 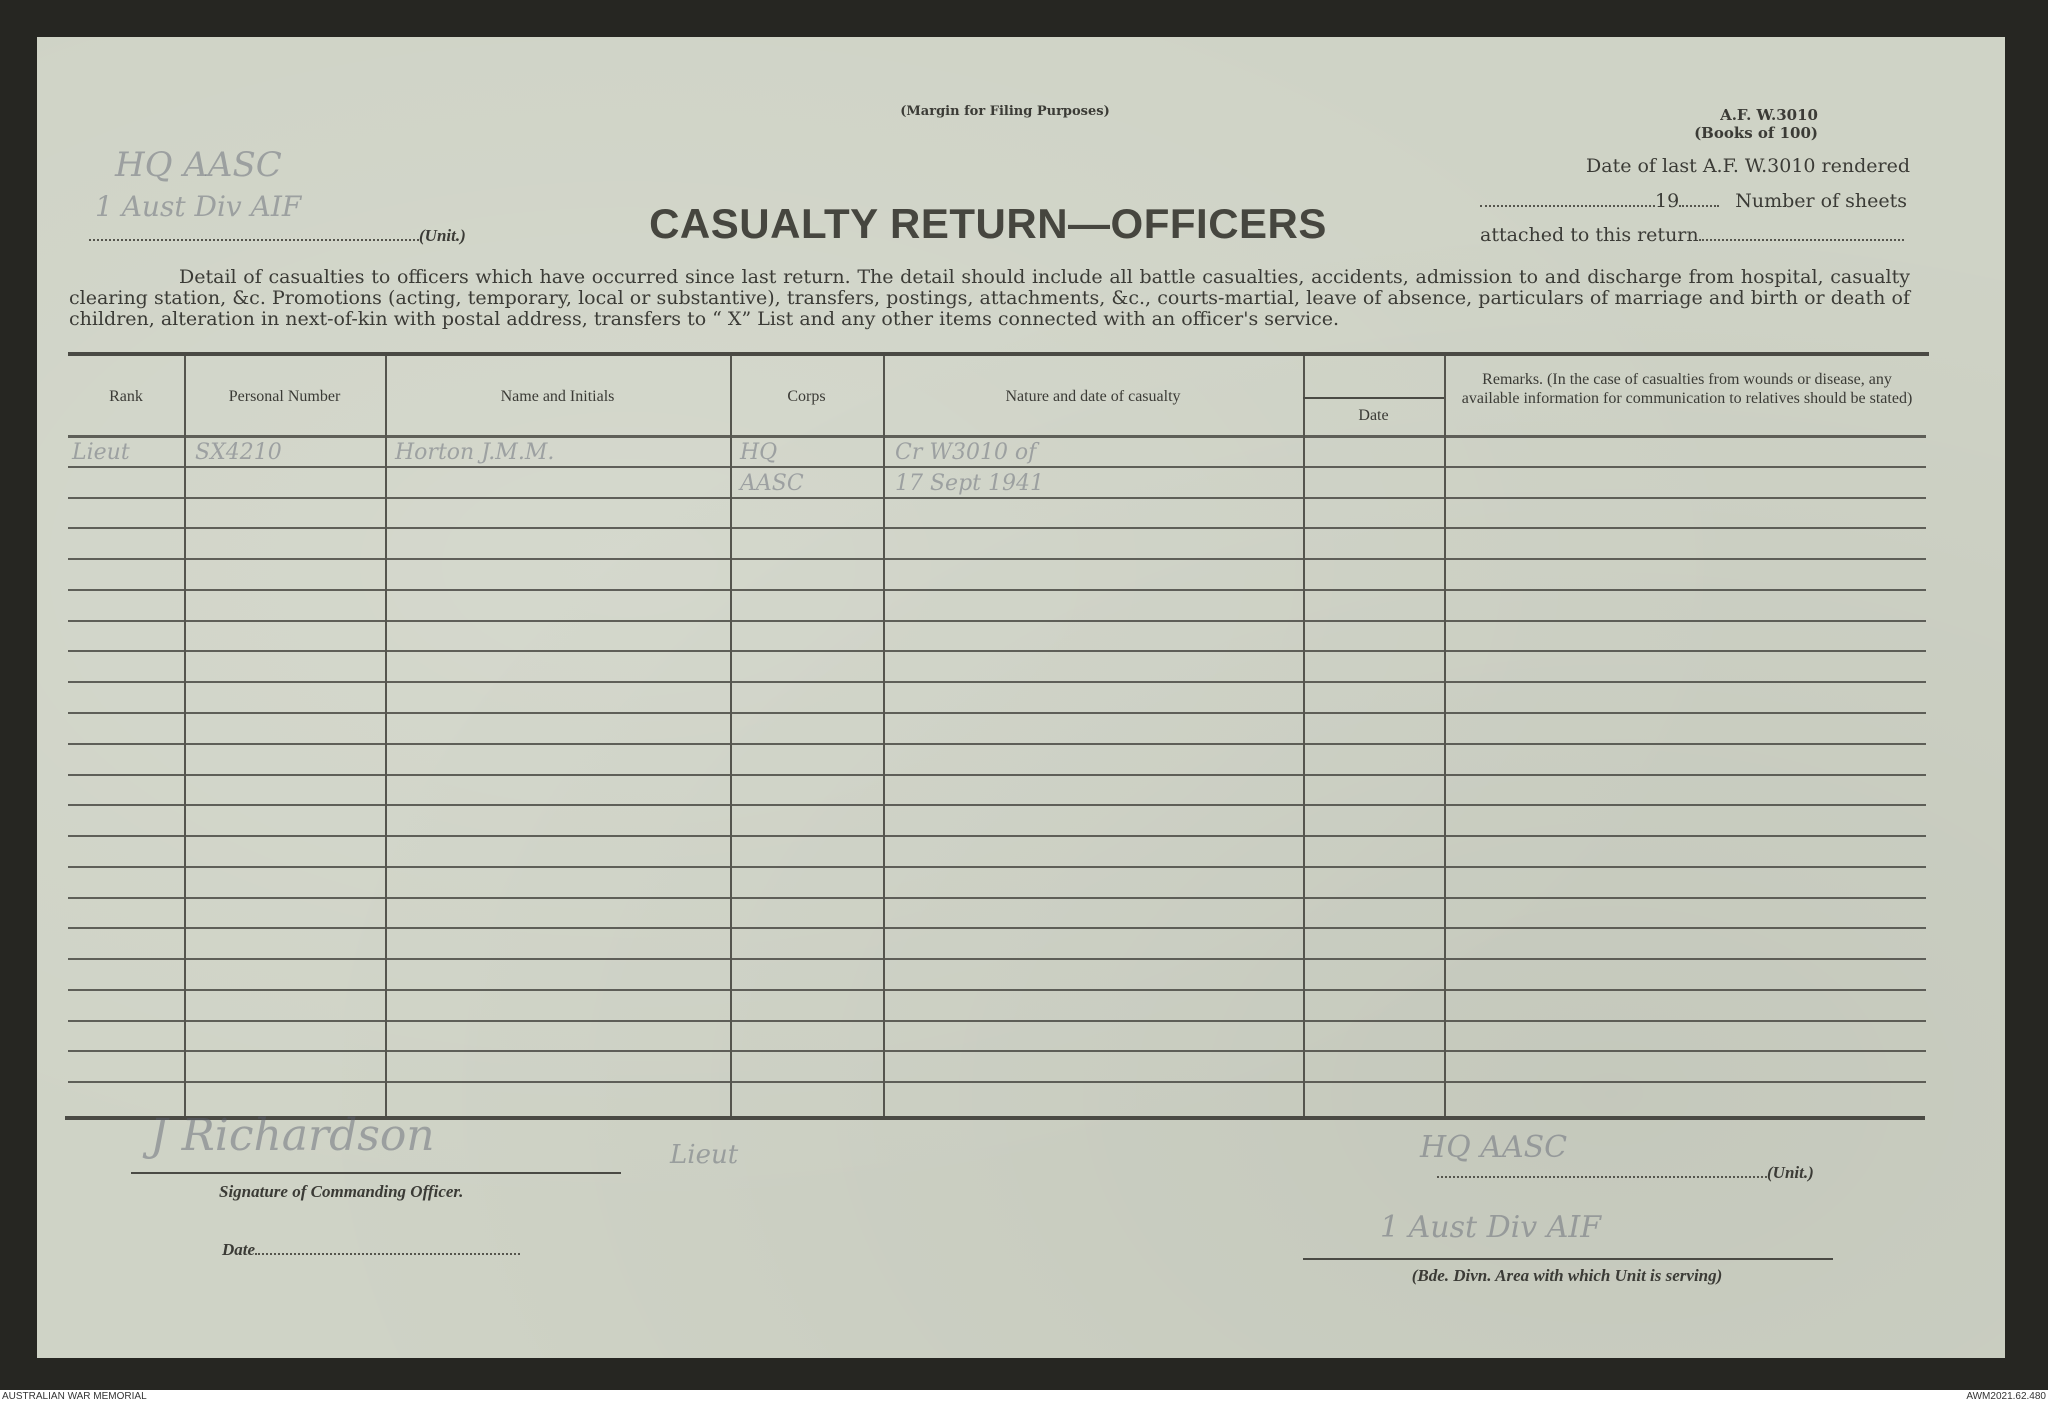 I want to click on signature-label: Signature of Commanding Officer., so click(x=341, y=1191).